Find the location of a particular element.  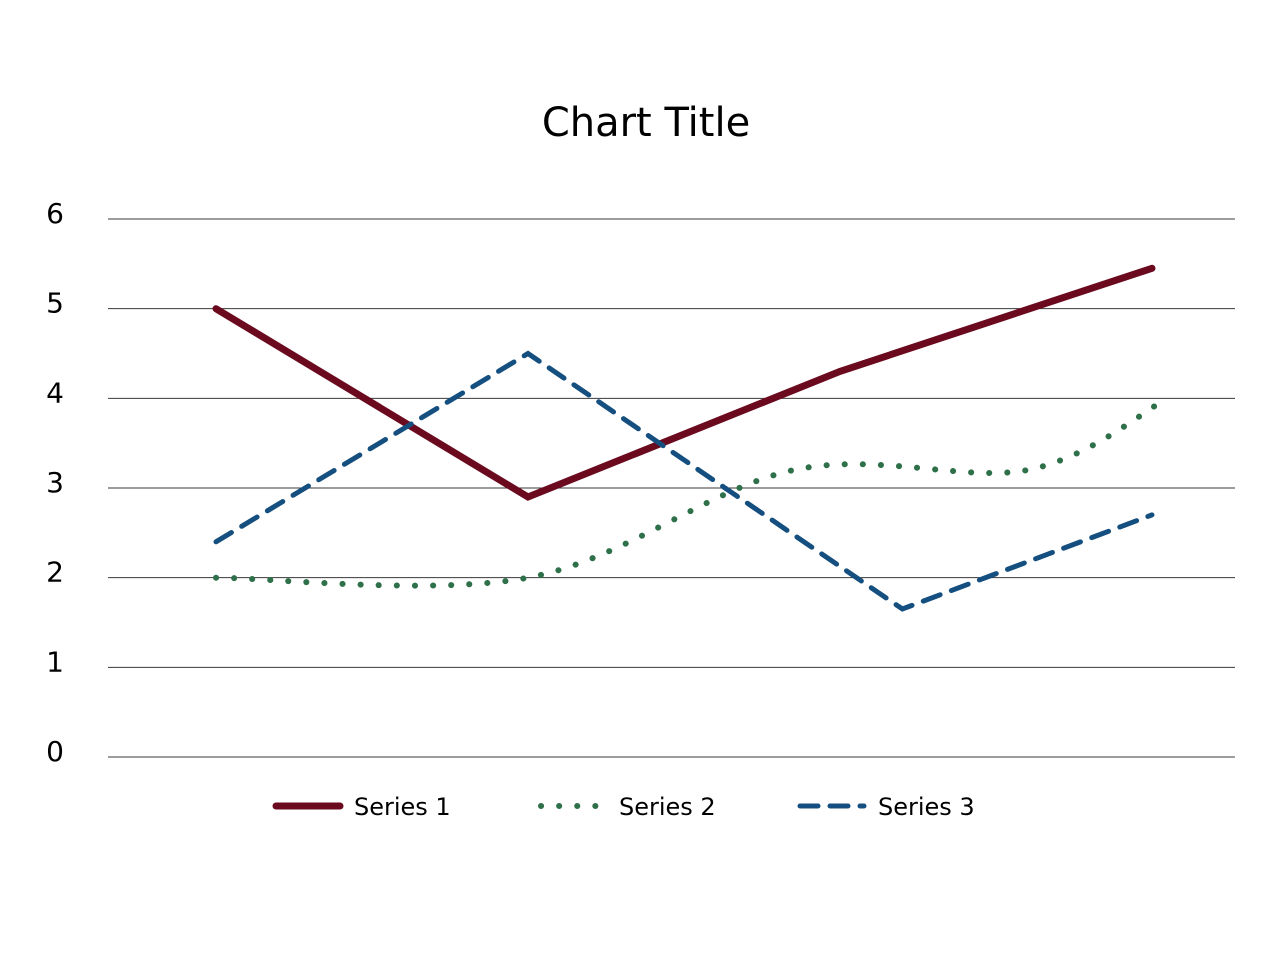

legend-label-1: Series 1 is located at coordinates (402, 807).